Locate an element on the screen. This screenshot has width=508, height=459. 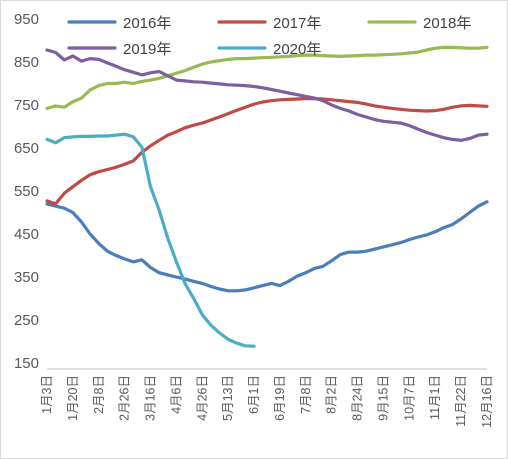
x-tick-label: 6月1日 is located at coordinates (254, 394).